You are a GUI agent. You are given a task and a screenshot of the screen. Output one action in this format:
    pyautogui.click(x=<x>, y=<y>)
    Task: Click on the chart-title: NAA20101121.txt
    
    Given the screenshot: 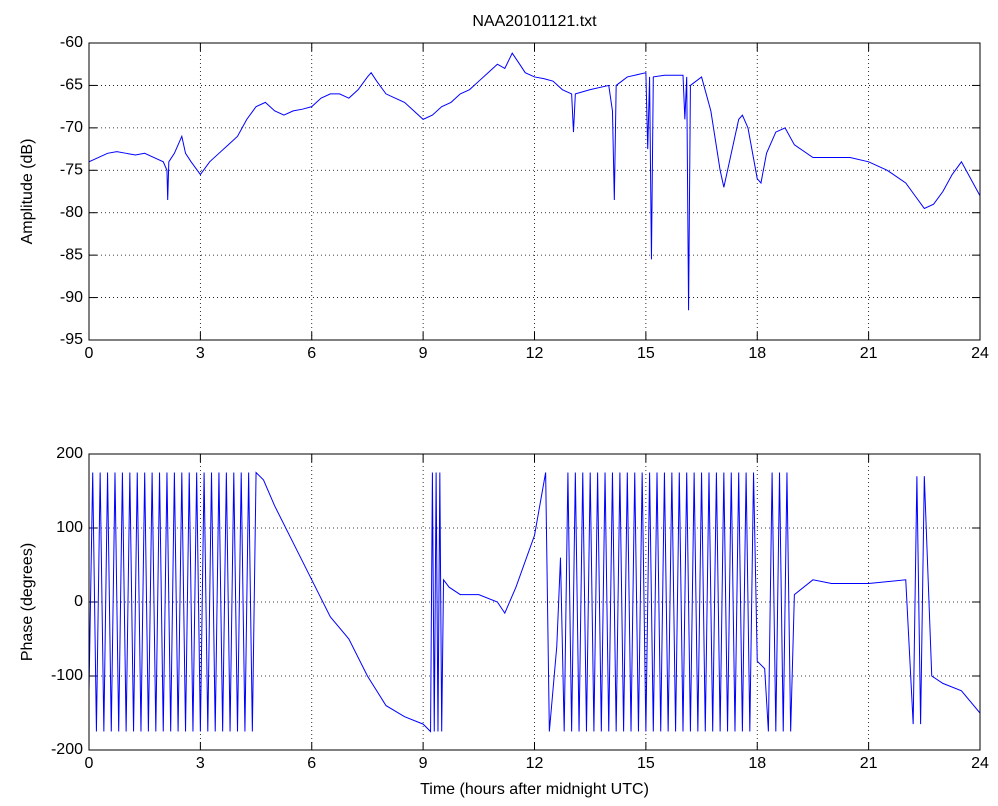 What is the action you would take?
    pyautogui.click(x=534, y=21)
    